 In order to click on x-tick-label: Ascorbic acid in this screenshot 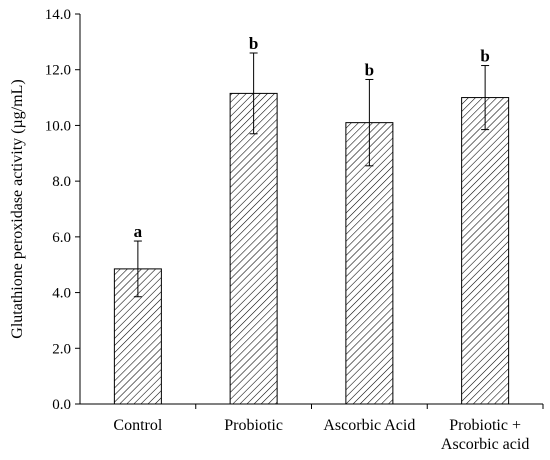, I will do `click(485, 444)`.